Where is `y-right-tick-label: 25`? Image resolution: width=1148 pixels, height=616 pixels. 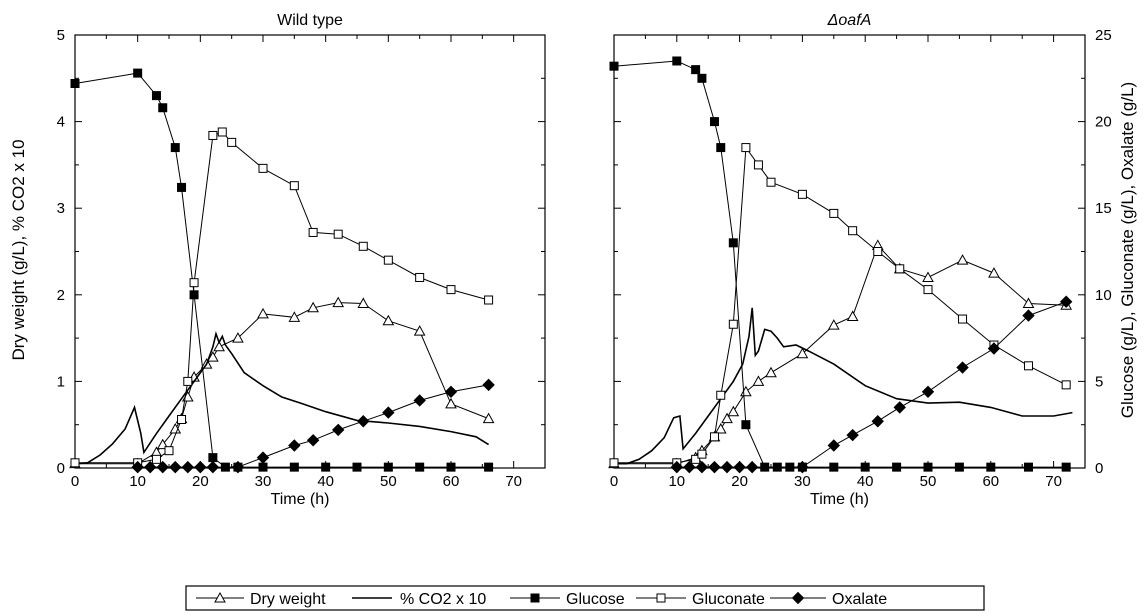
y-right-tick-label: 25 is located at coordinates (1103, 35).